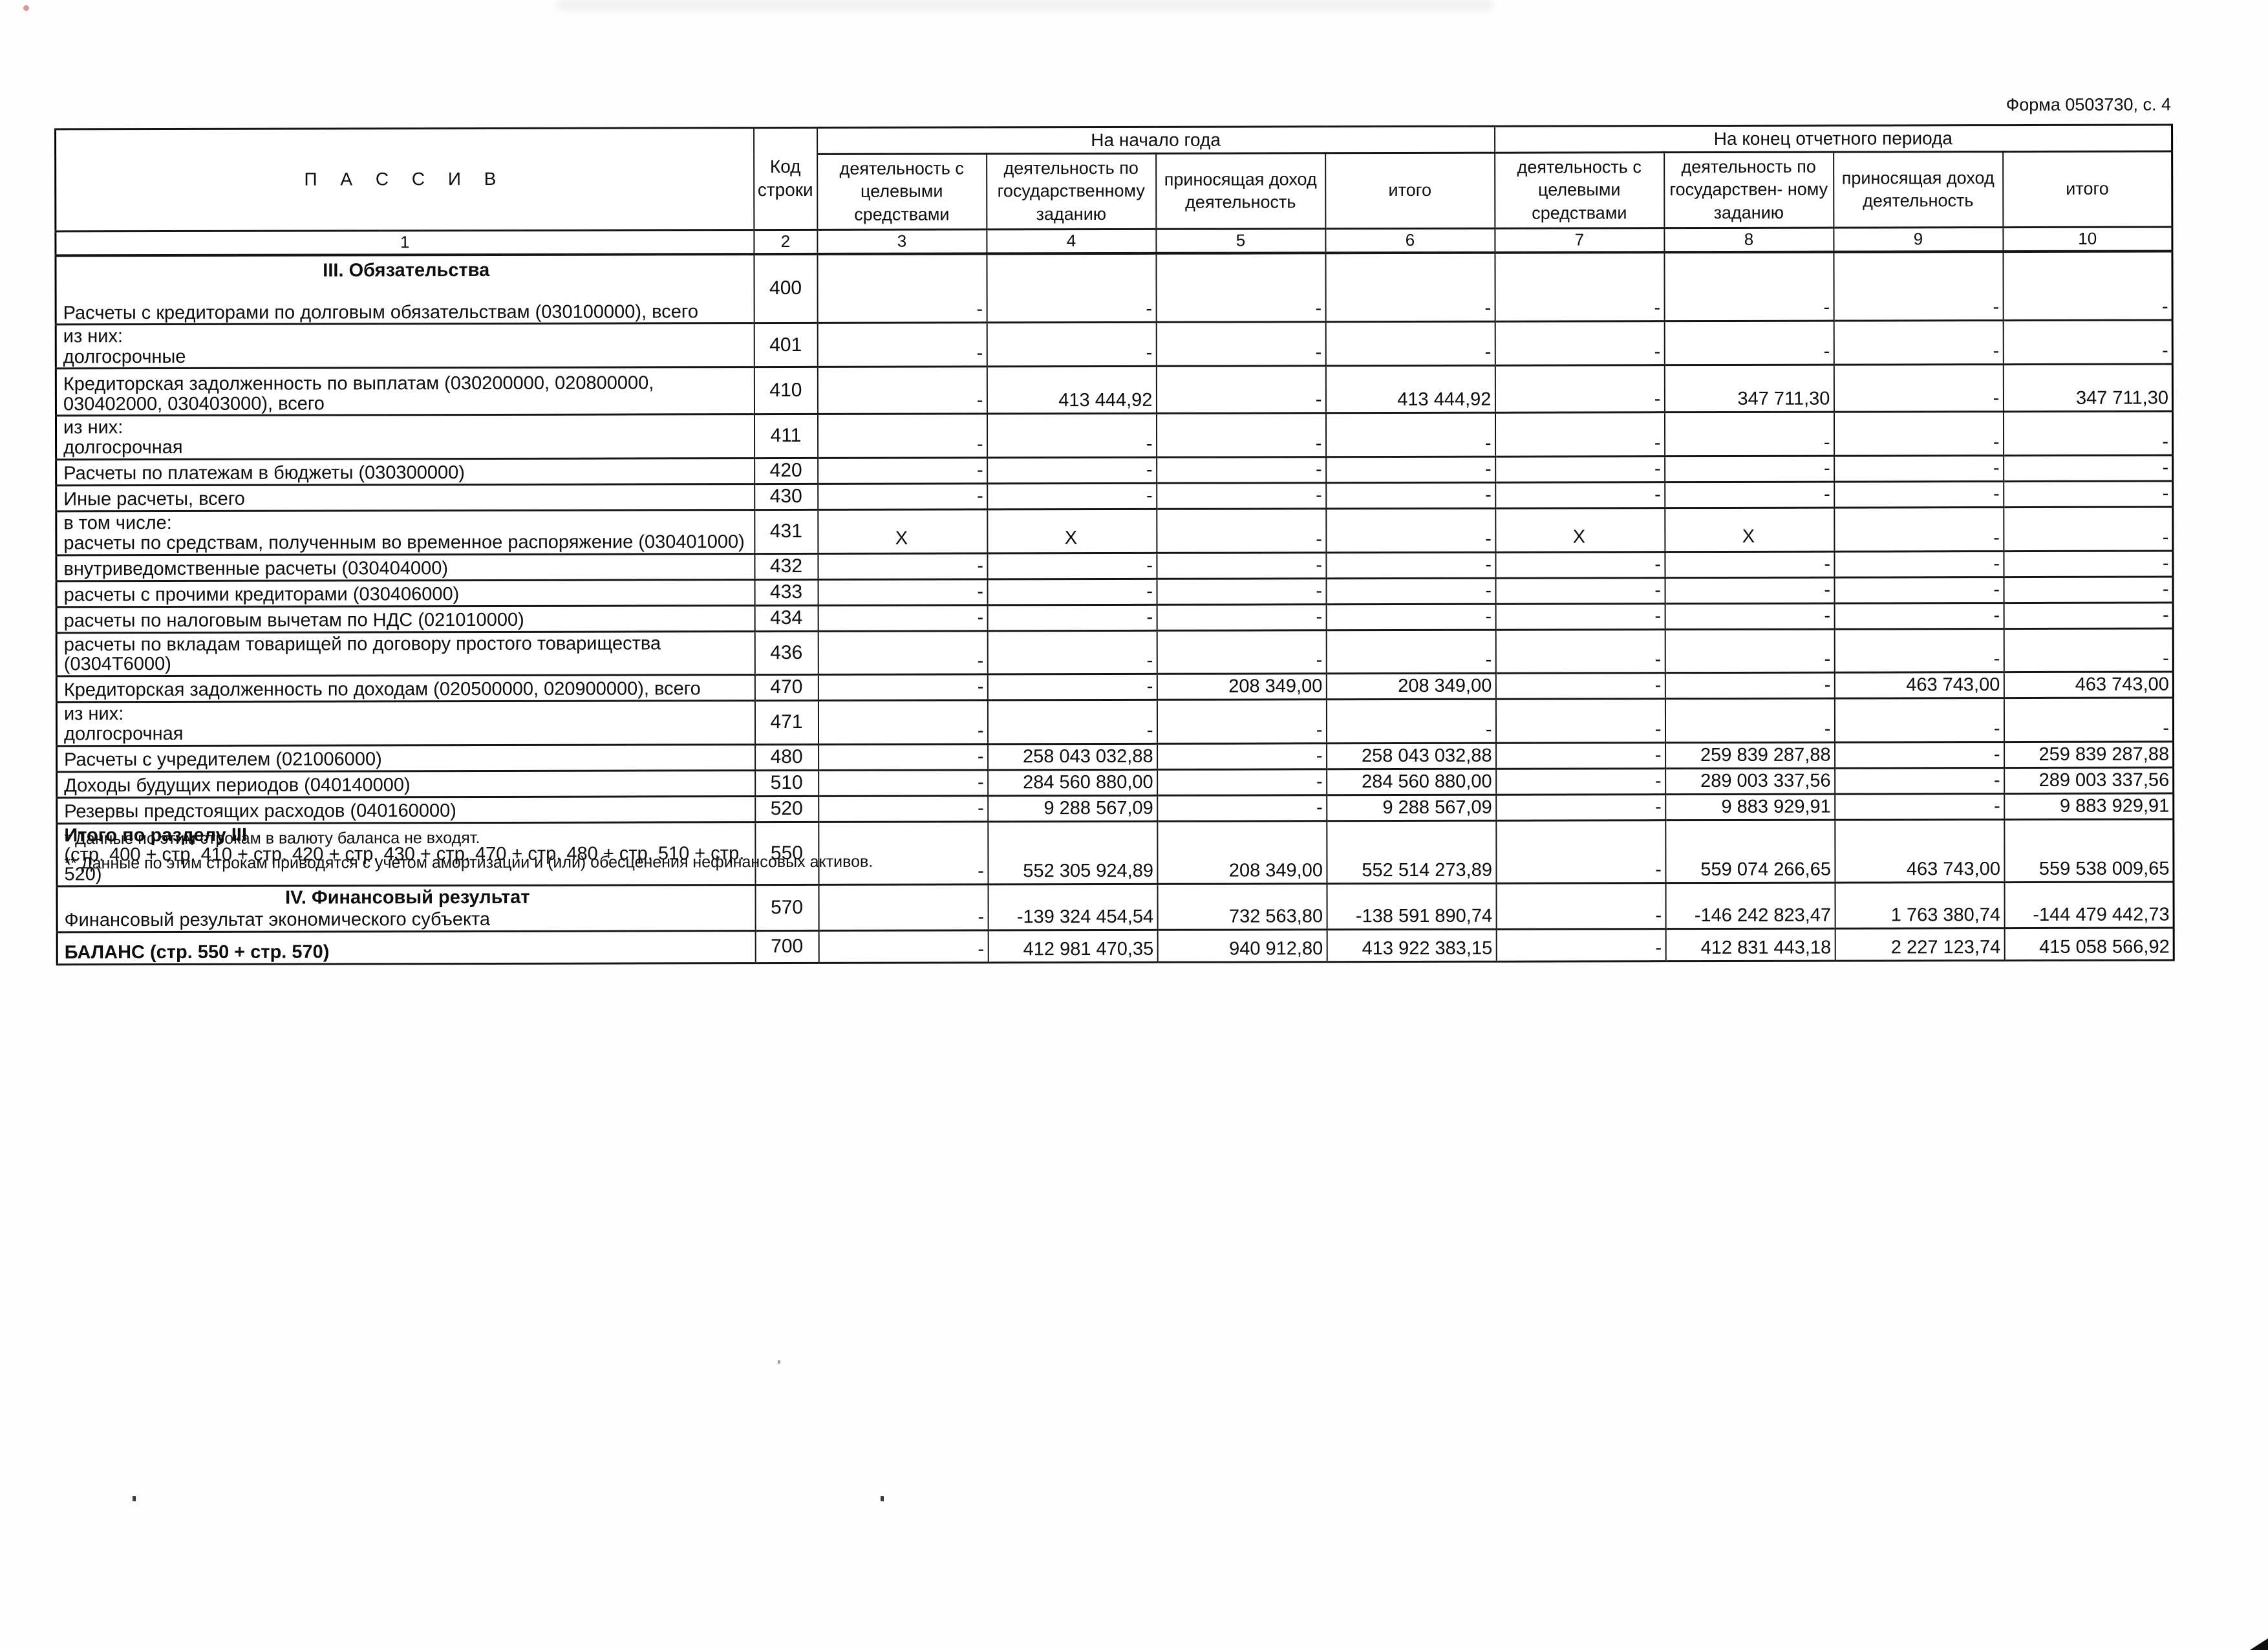 The height and width of the screenshot is (1650, 2268). I want to click on value-cell: 258 043 032,88, so click(1072, 756).